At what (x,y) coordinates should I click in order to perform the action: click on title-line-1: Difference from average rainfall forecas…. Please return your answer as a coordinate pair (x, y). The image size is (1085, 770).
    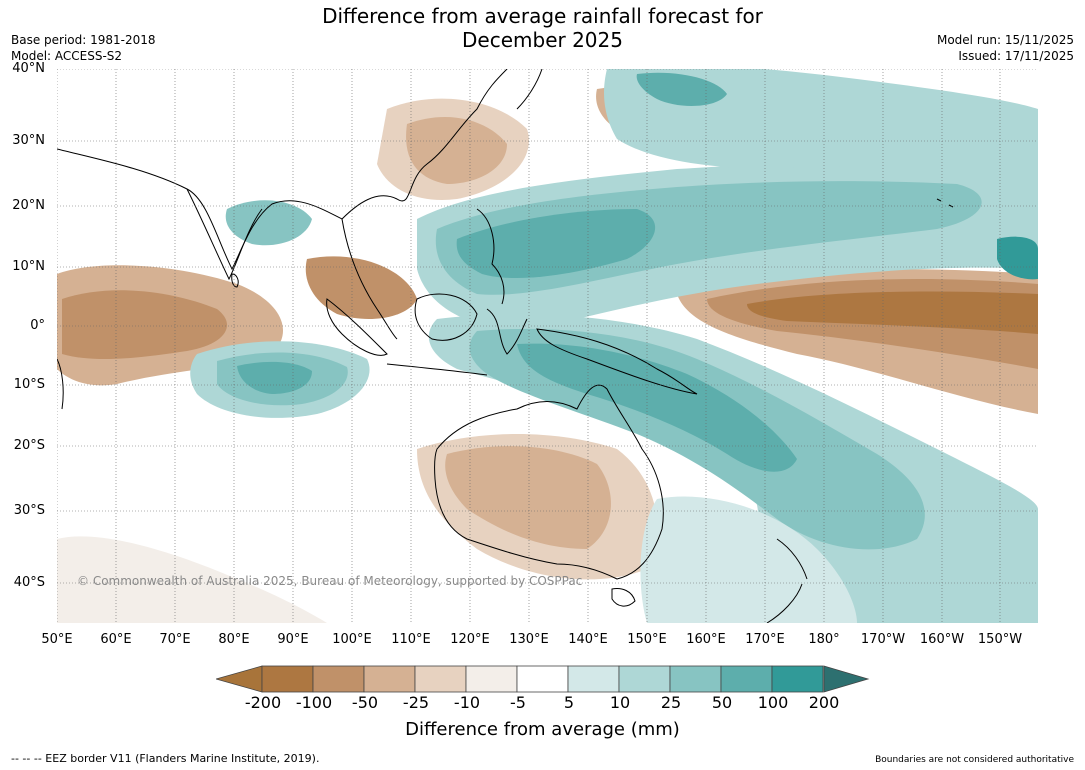
    Looking at the image, I should click on (542, 16).